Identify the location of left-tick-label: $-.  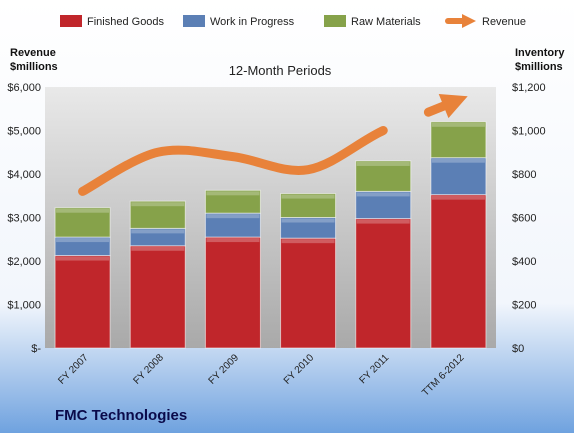
(36, 349).